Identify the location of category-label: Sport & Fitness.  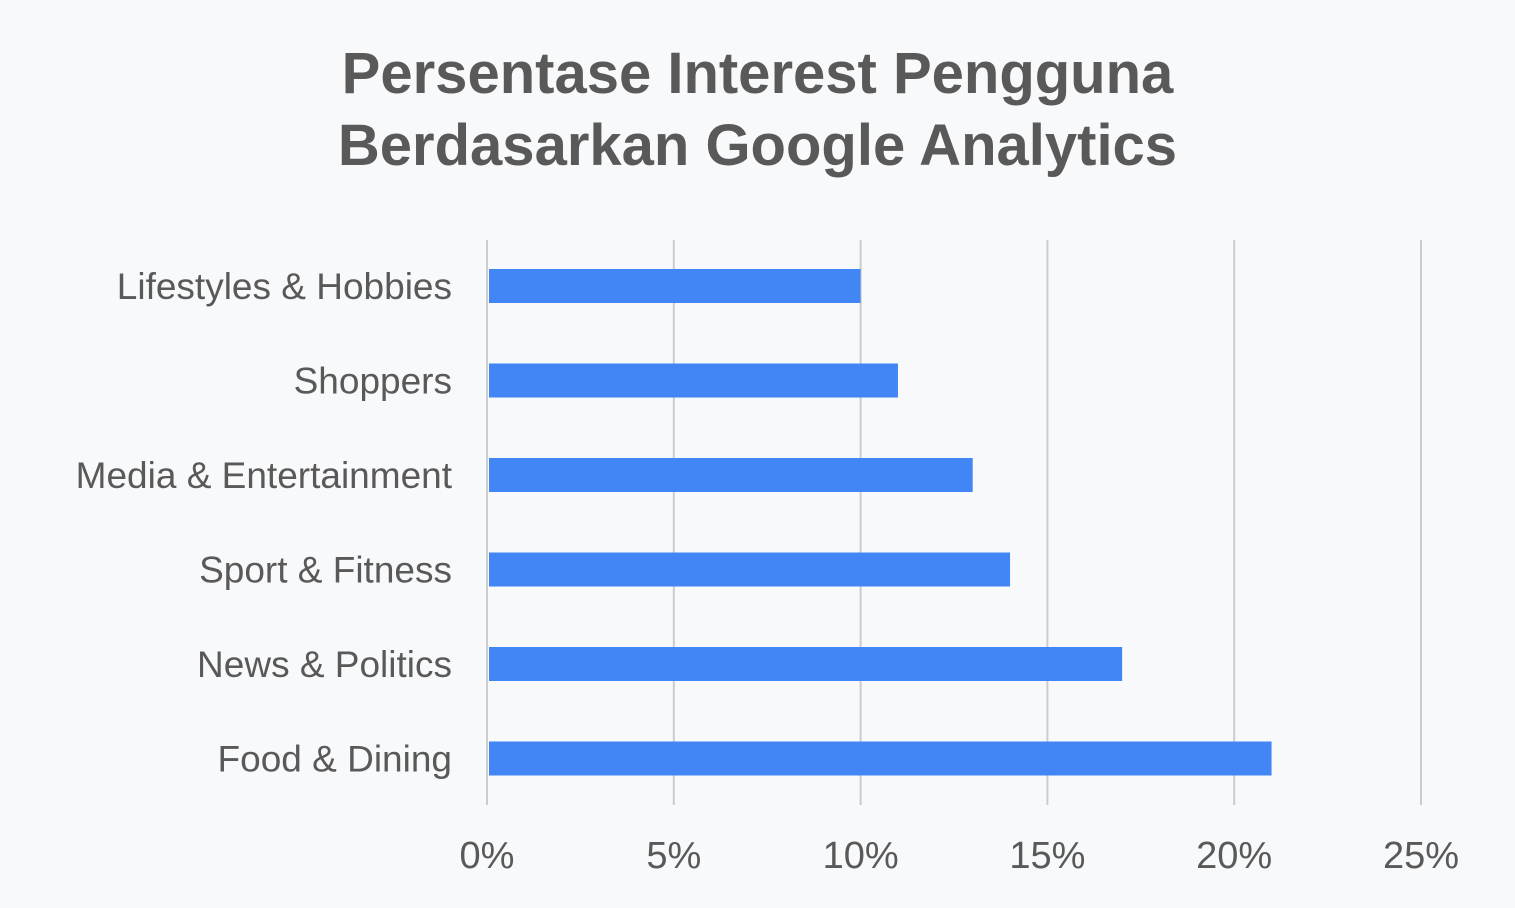
(325, 570).